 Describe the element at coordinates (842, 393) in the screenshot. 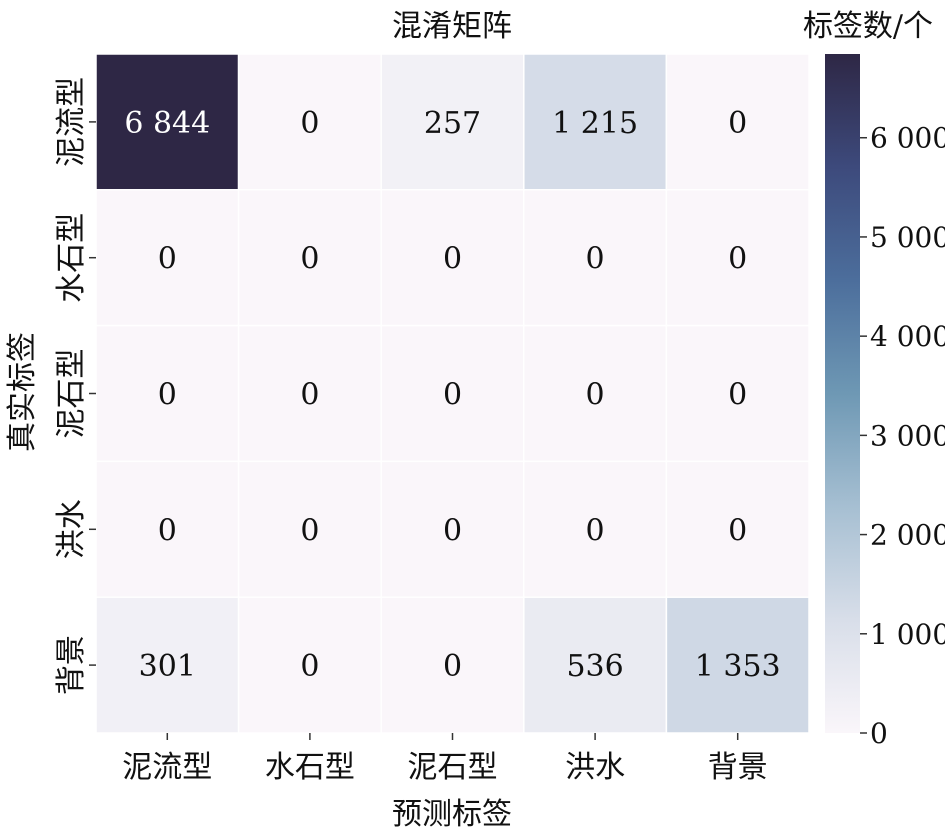

I see `colorbar` at that location.